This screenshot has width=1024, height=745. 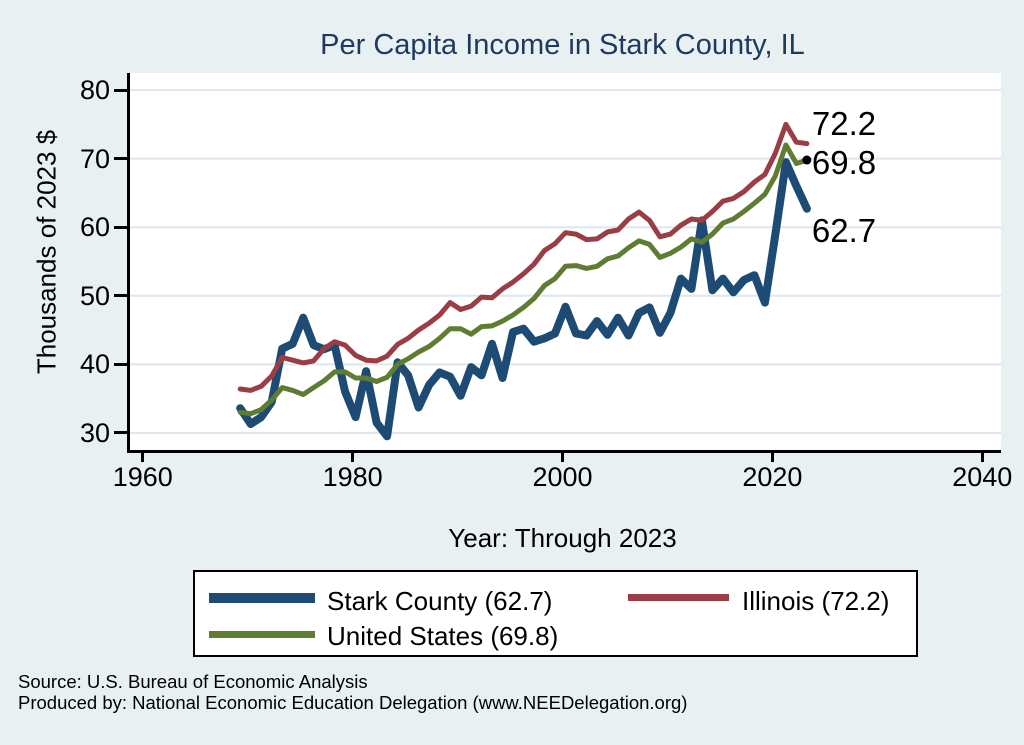 What do you see at coordinates (142, 477) in the screenshot?
I see `x-tick-label-1960: 1960` at bounding box center [142, 477].